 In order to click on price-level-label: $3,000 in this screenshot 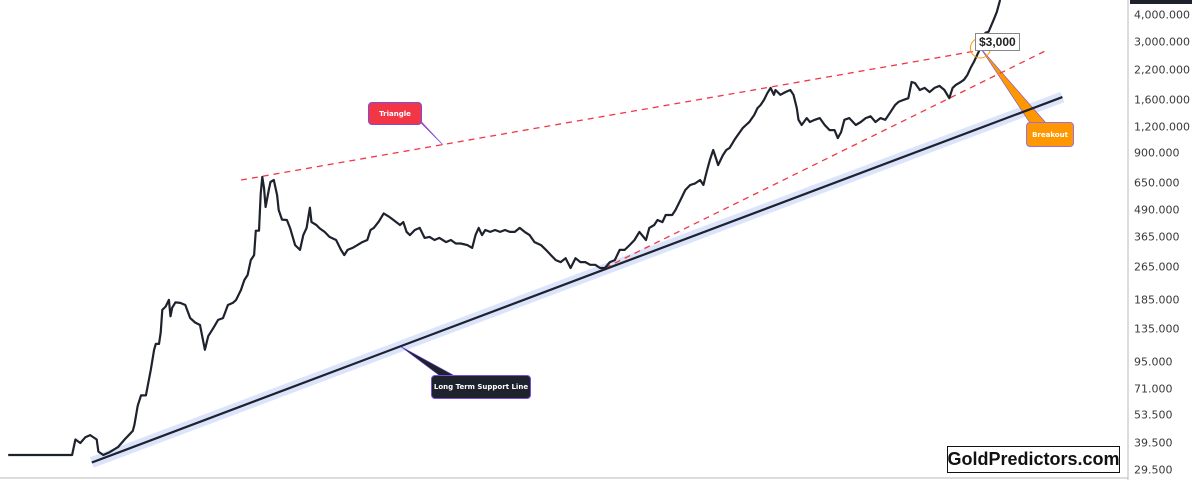, I will do `click(997, 42)`.